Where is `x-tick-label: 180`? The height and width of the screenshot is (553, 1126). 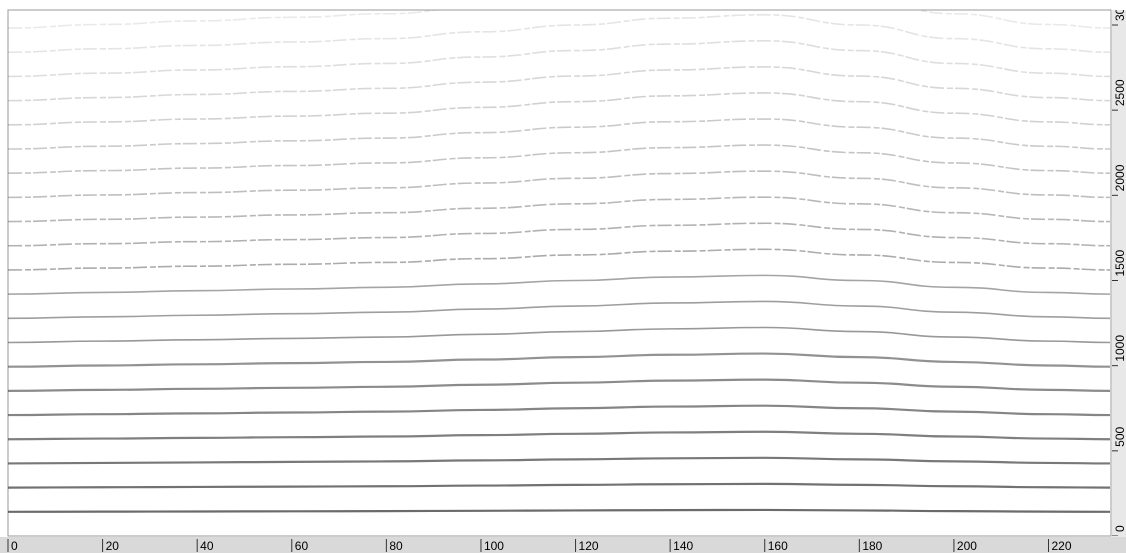
x-tick-label: 180 is located at coordinates (872, 546).